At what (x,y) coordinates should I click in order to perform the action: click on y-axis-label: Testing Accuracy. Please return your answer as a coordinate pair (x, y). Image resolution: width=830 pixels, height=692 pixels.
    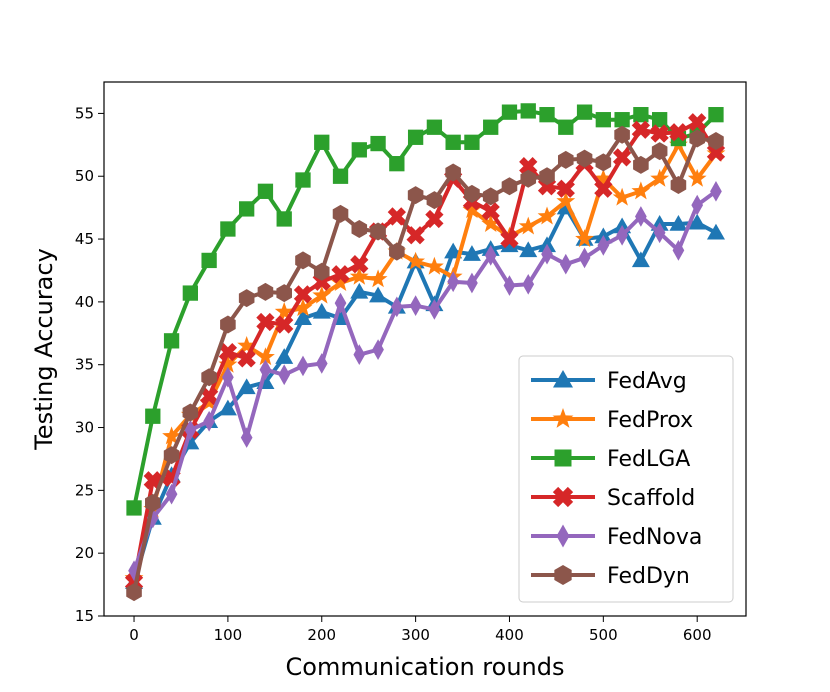
    Looking at the image, I should click on (44, 349).